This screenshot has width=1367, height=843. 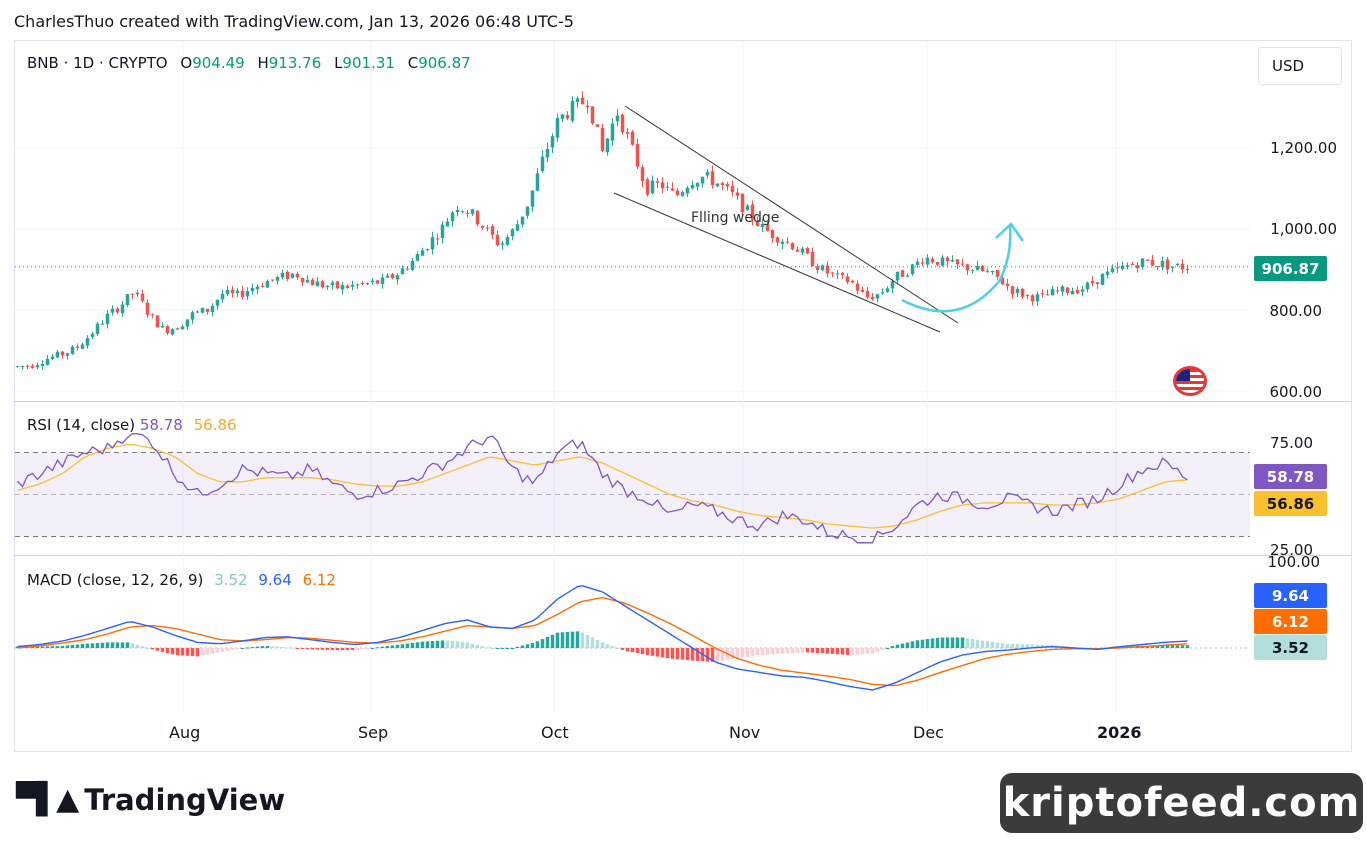 I want to click on macd-signal-line, so click(x=602, y=641).